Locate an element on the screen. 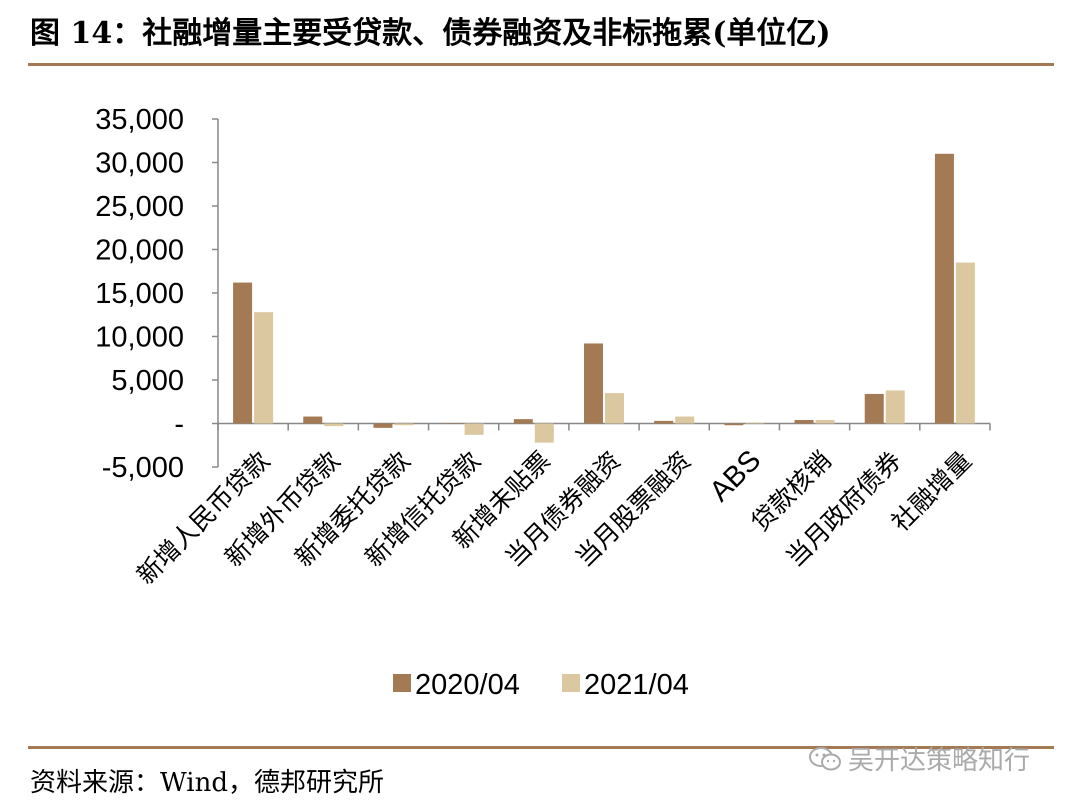 The image size is (1080, 805). wechat-icon is located at coordinates (825, 758).